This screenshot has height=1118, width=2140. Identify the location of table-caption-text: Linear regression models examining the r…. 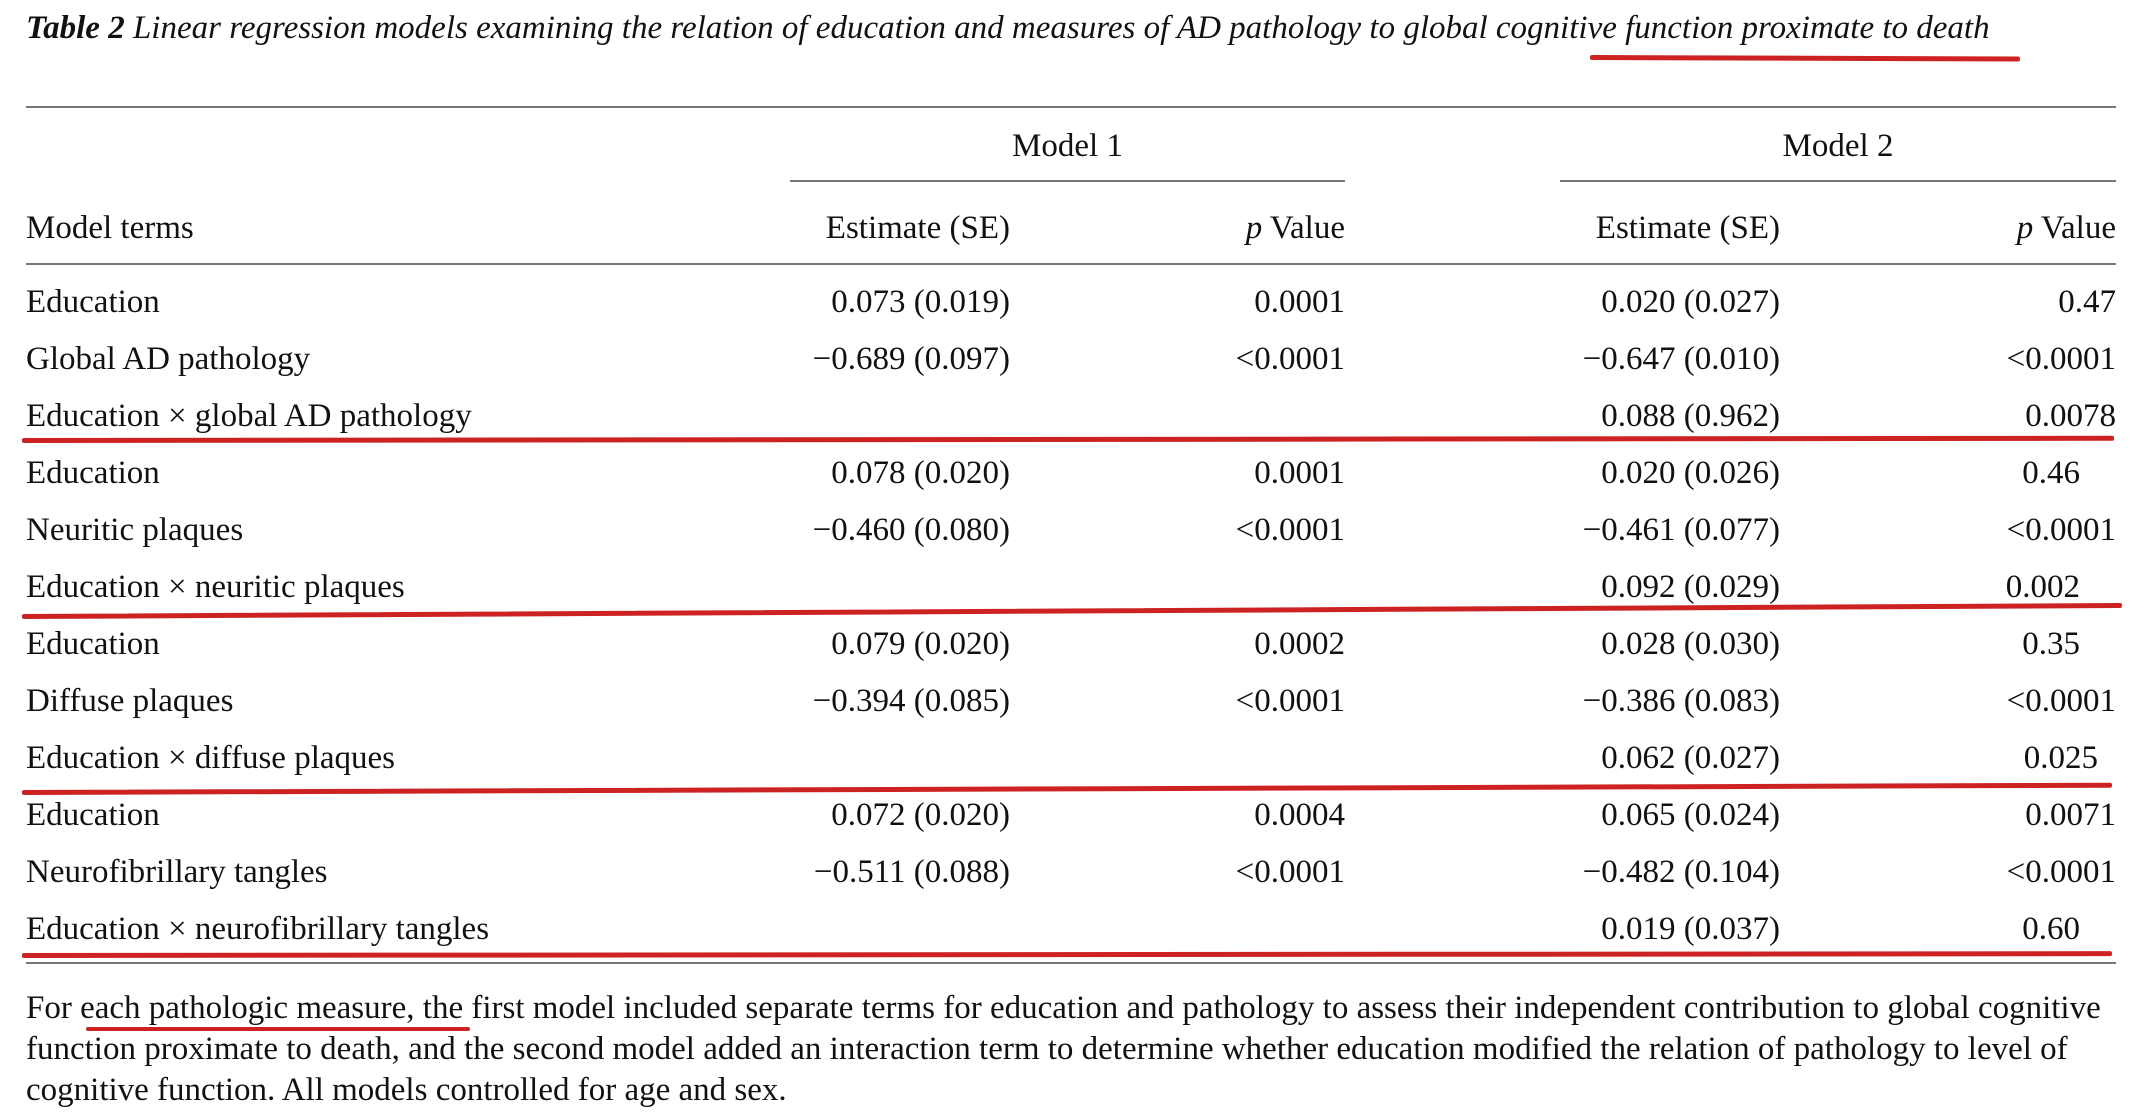
(1061, 28).